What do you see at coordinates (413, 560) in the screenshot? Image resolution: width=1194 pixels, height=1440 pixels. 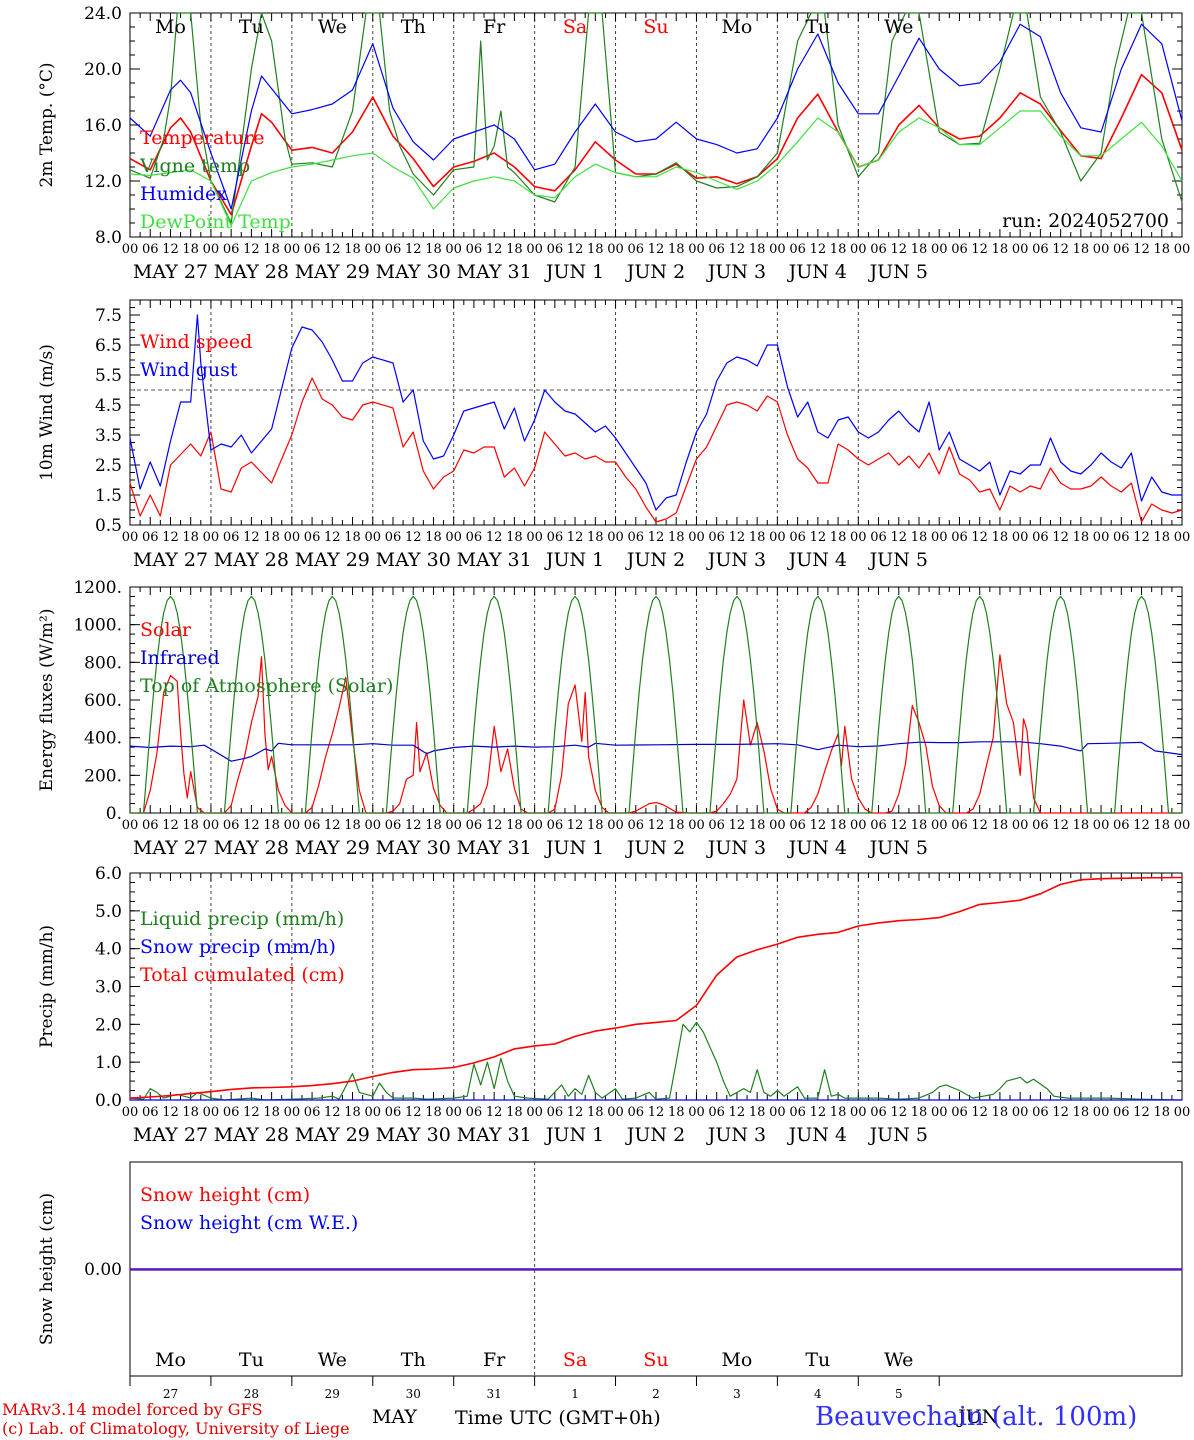 I see `panel2-date-label: MAY 30` at bounding box center [413, 560].